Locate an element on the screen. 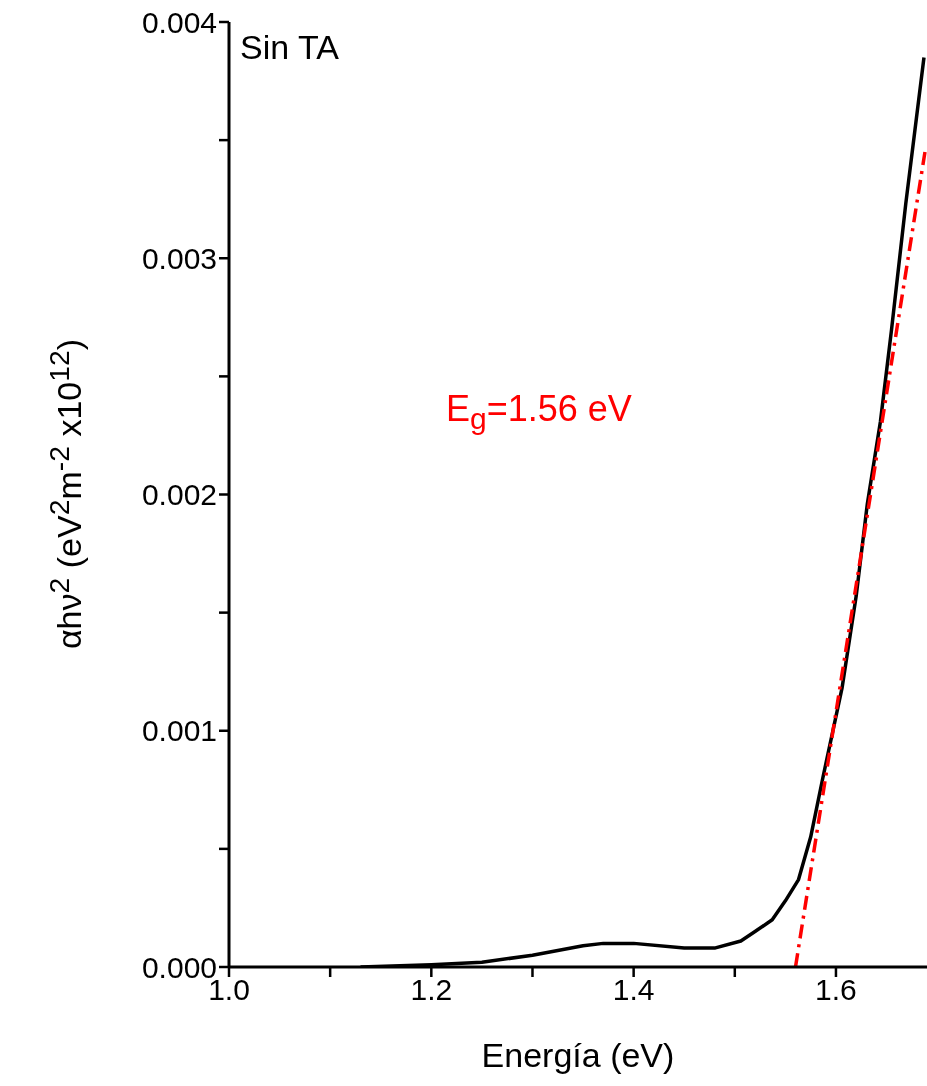 Image resolution: width=927 pixels, height=1086 pixels. y-tick-label: 0.002 is located at coordinates (179, 495).